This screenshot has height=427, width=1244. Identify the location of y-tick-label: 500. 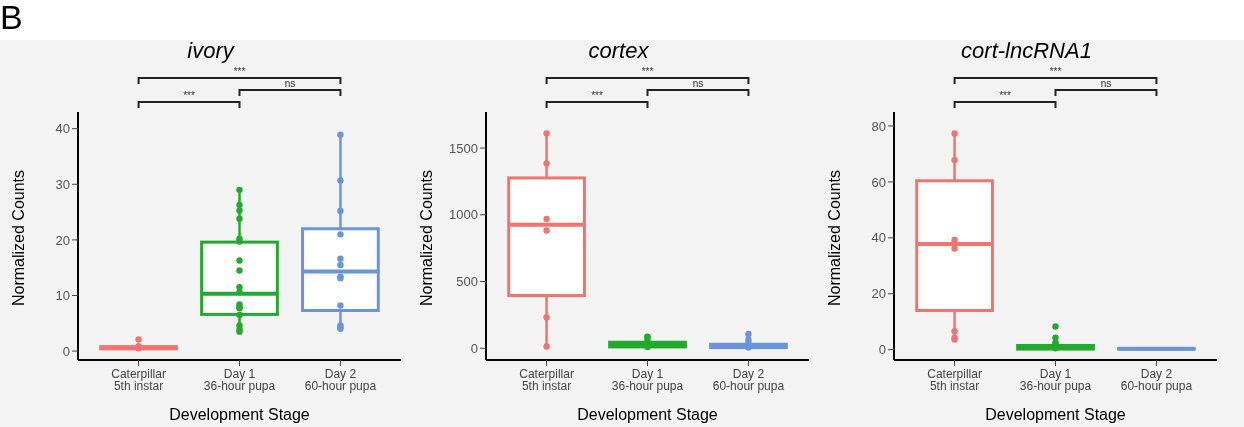
(467, 282).